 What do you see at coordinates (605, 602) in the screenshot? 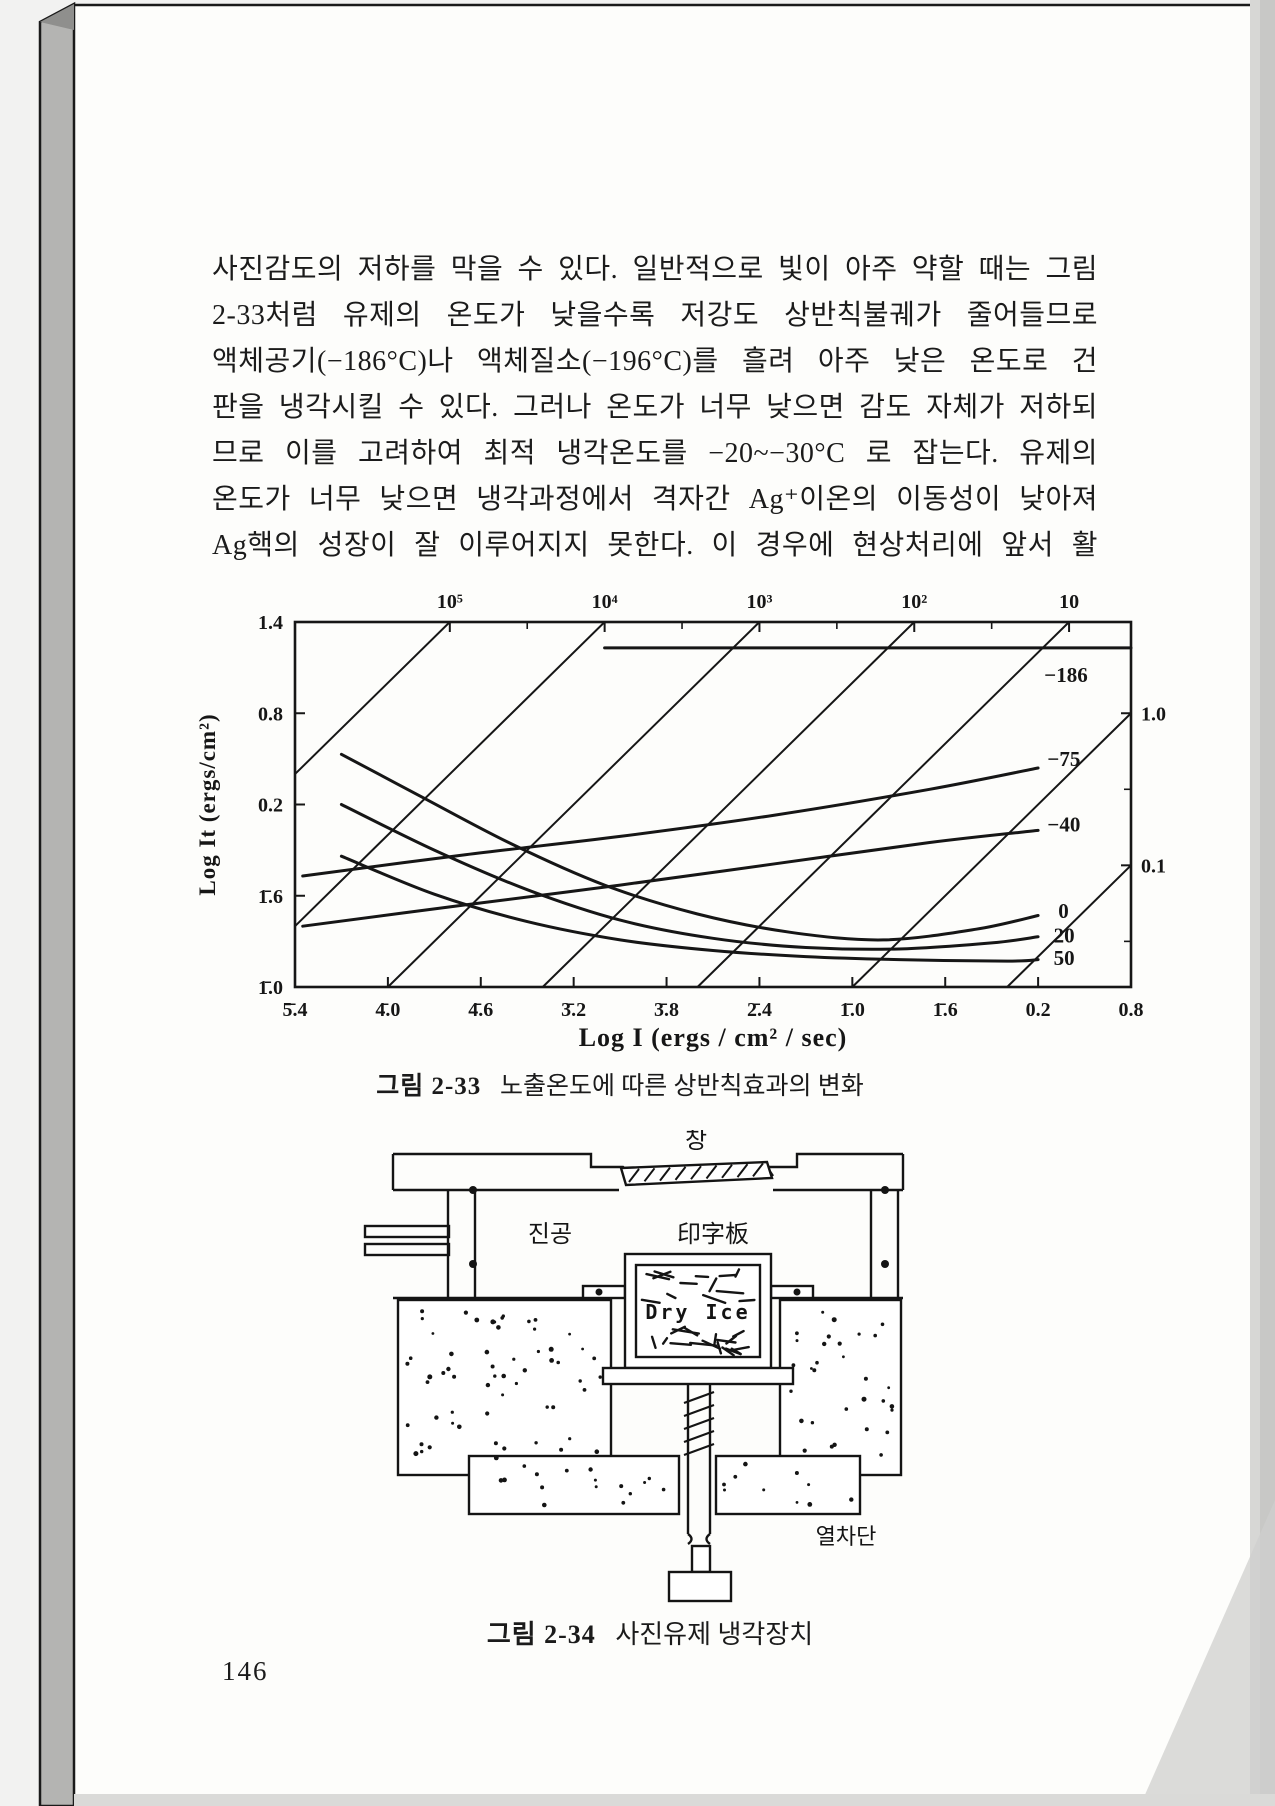
I see `top-time-label: 10⁴` at bounding box center [605, 602].